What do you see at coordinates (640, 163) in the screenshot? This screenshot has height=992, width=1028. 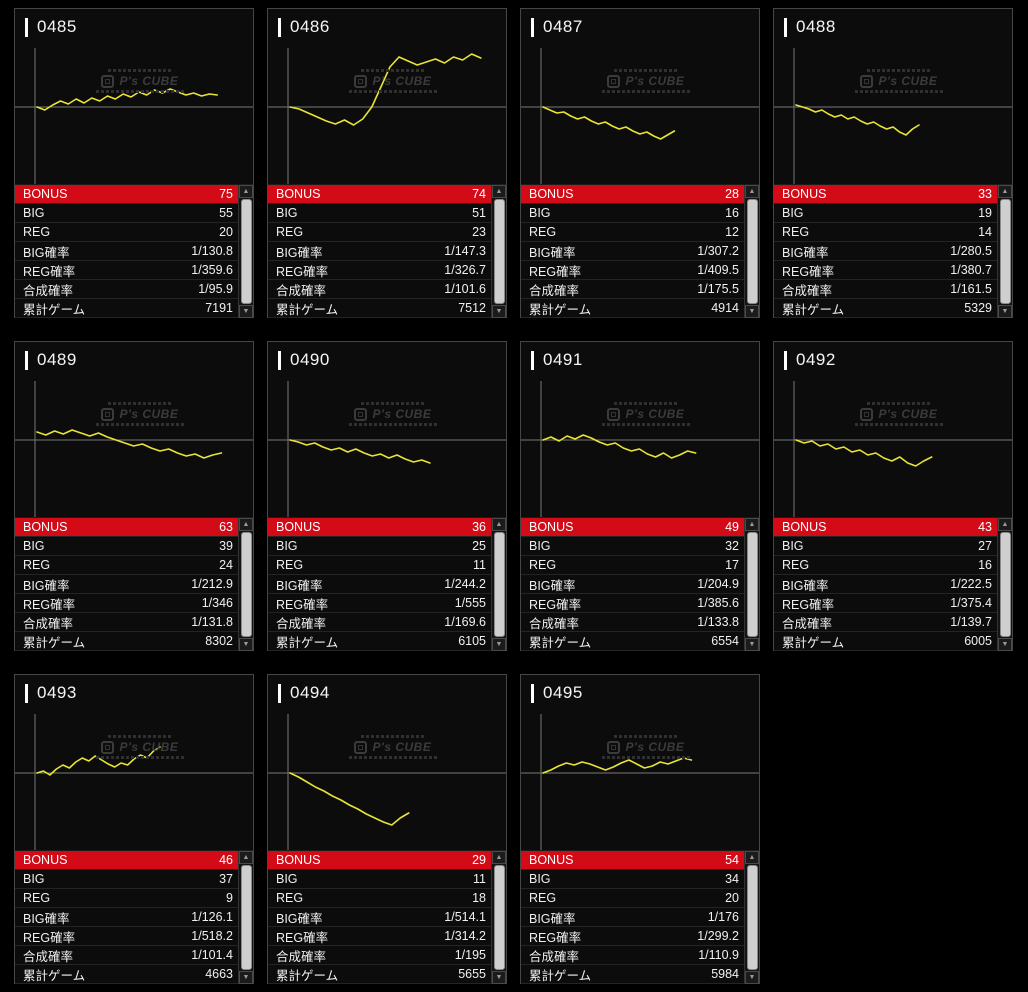 I see `machine-card: 0487 P's CUBE BONUS 28` at bounding box center [640, 163].